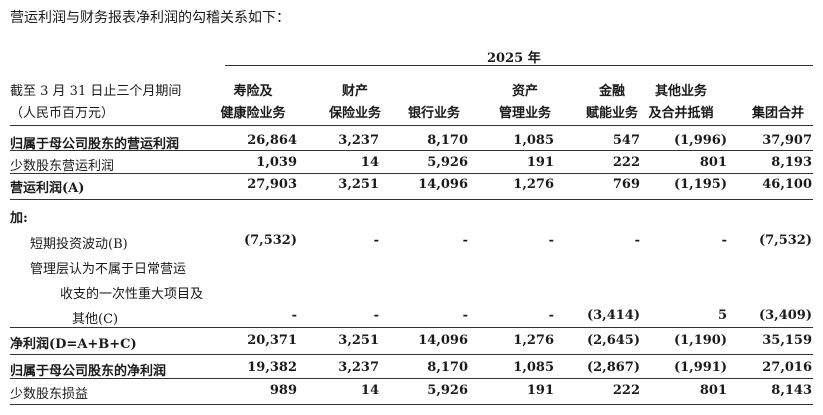  What do you see at coordinates (681, 113) in the screenshot?
I see `column-header: 及合并抵销` at bounding box center [681, 113].